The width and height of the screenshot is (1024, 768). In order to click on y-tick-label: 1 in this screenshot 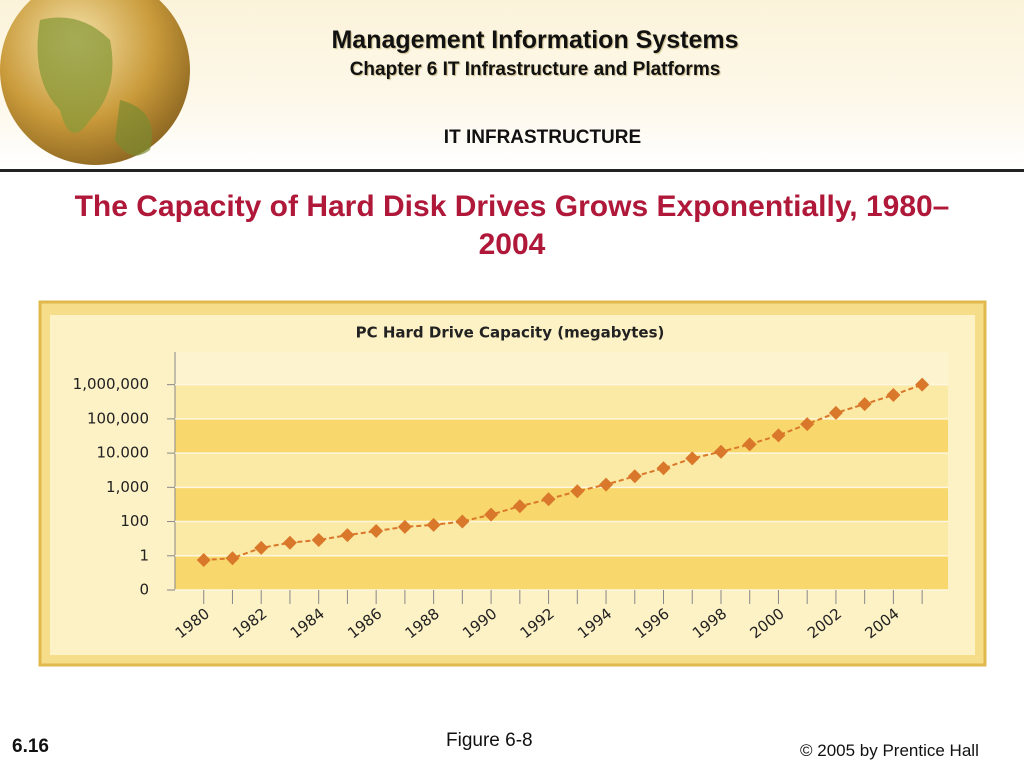, I will do `click(144, 555)`.